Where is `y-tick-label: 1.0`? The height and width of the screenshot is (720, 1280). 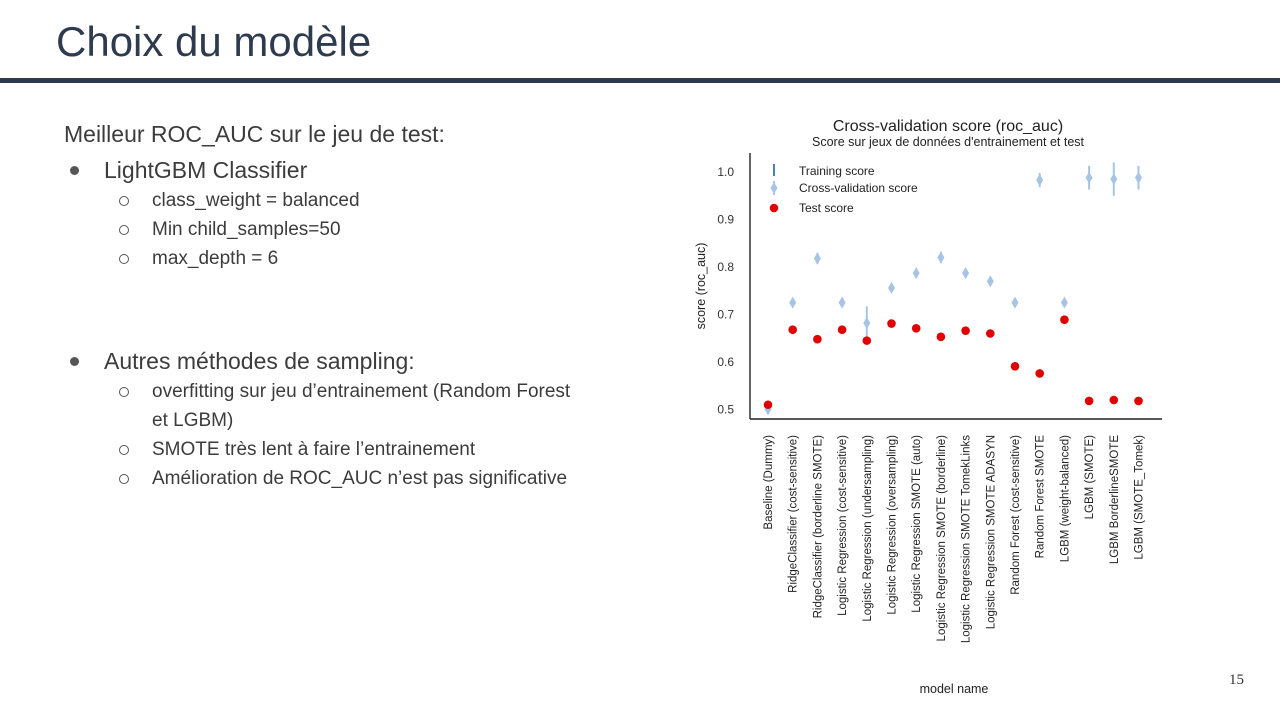 y-tick-label: 1.0 is located at coordinates (725, 172).